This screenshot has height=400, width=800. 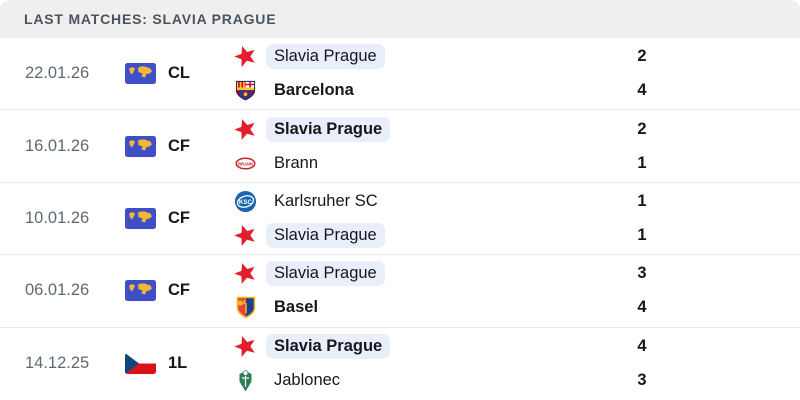 What do you see at coordinates (326, 200) in the screenshot?
I see `home-team-name: Karlsruher SC` at bounding box center [326, 200].